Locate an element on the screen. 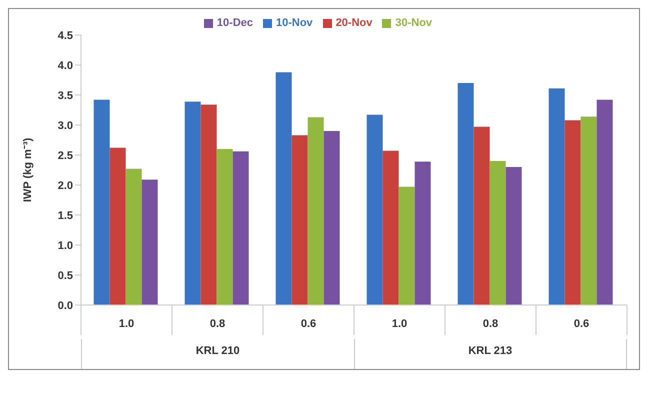 The height and width of the screenshot is (400, 651). y-tick-label: 4.0 is located at coordinates (65, 66).